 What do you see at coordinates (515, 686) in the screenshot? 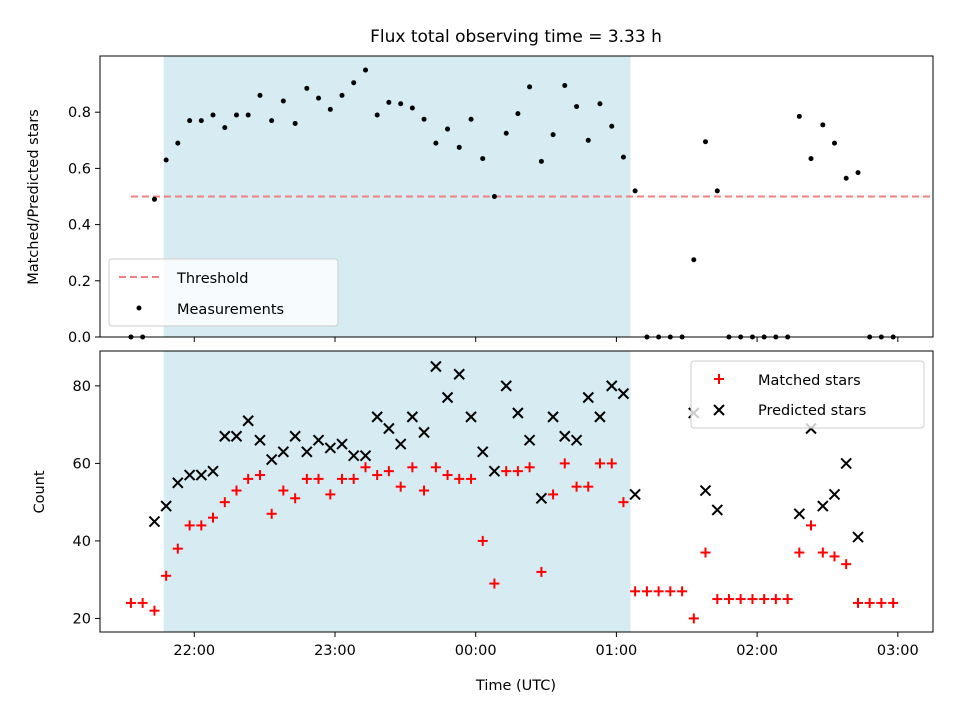
I see `x-axis-label: Time (UTC)` at bounding box center [515, 686].